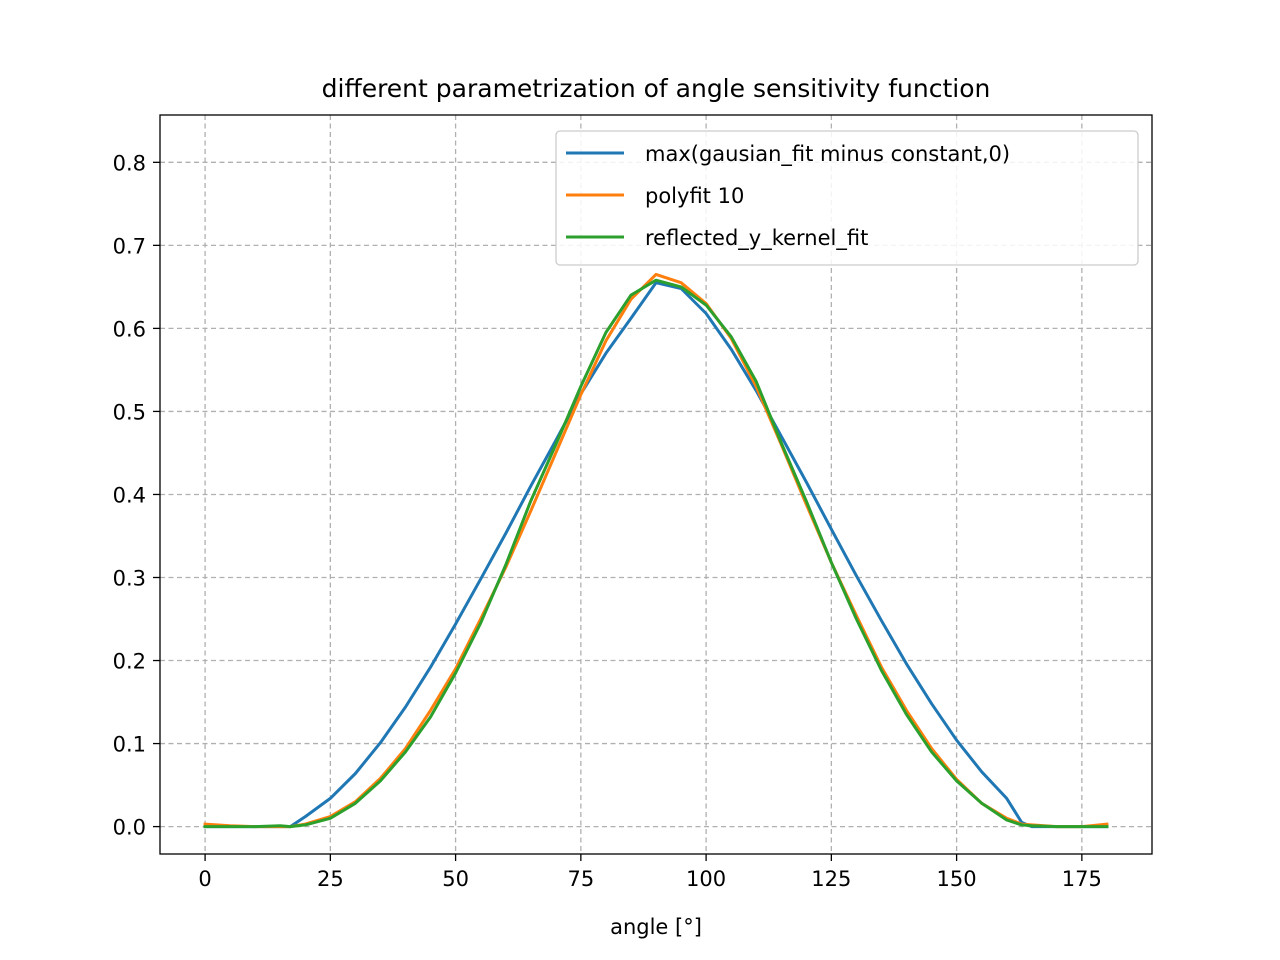 The height and width of the screenshot is (960, 1280). Describe the element at coordinates (330, 879) in the screenshot. I see `x-tick-label: 25` at that location.